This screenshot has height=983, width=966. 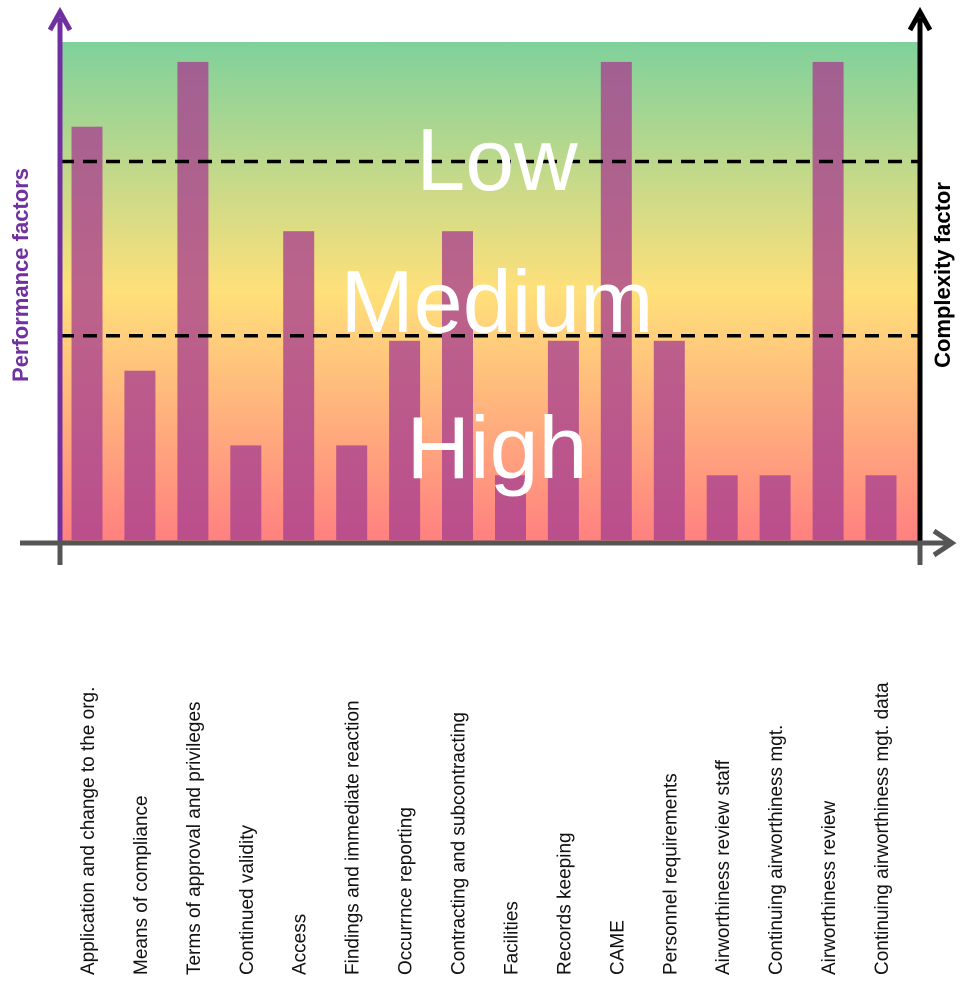 What do you see at coordinates (723, 867) in the screenshot?
I see `category-label-13: Airworthiness review staff` at bounding box center [723, 867].